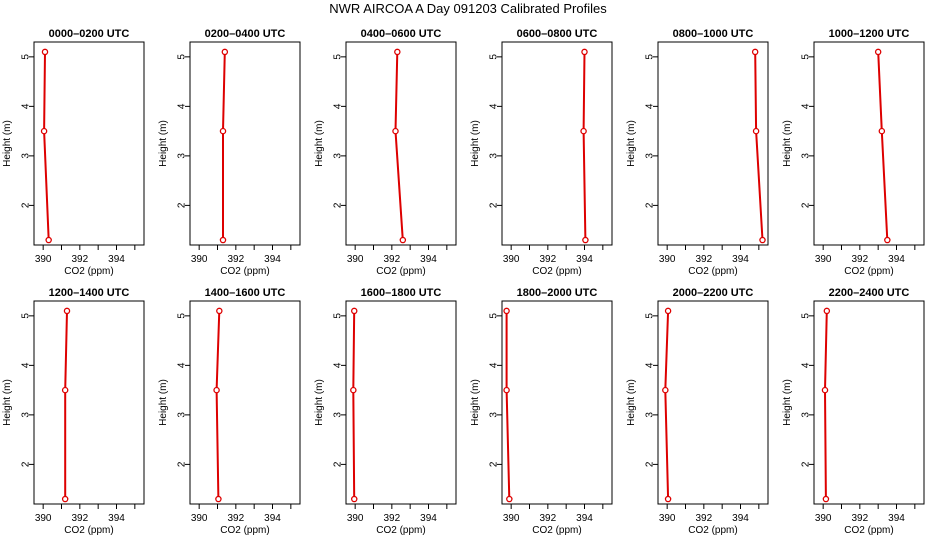 The width and height of the screenshot is (936, 540). Describe the element at coordinates (869, 34) in the screenshot. I see `panel-title: 1000–1200 UTC` at that location.